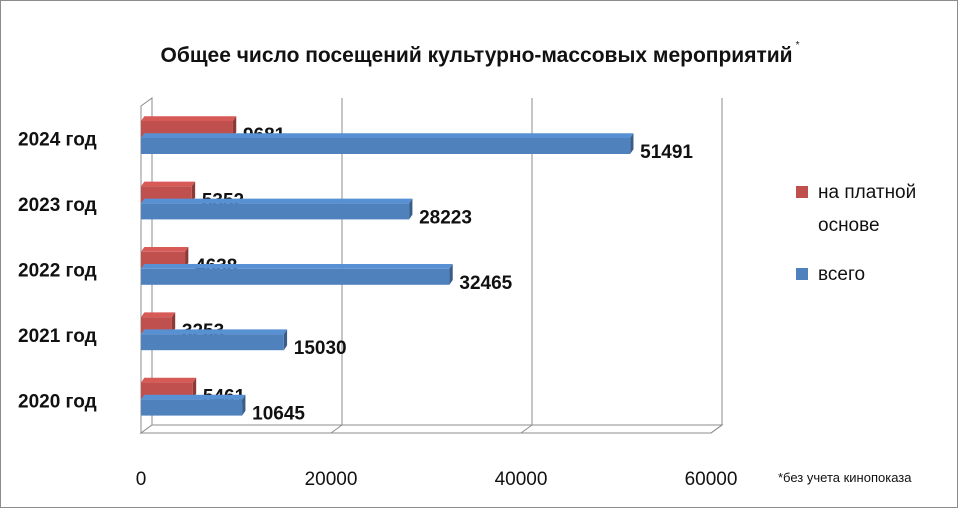 The height and width of the screenshot is (510, 960). I want to click on data-label: 51491, so click(666, 152).